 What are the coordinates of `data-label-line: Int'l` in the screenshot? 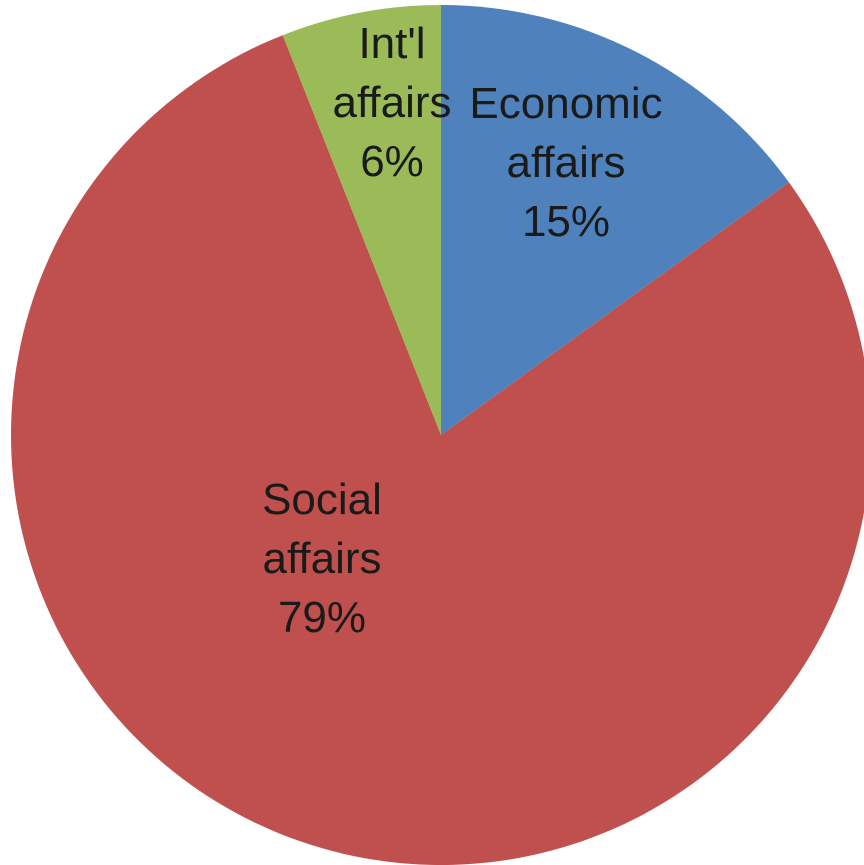 It's located at (391, 43).